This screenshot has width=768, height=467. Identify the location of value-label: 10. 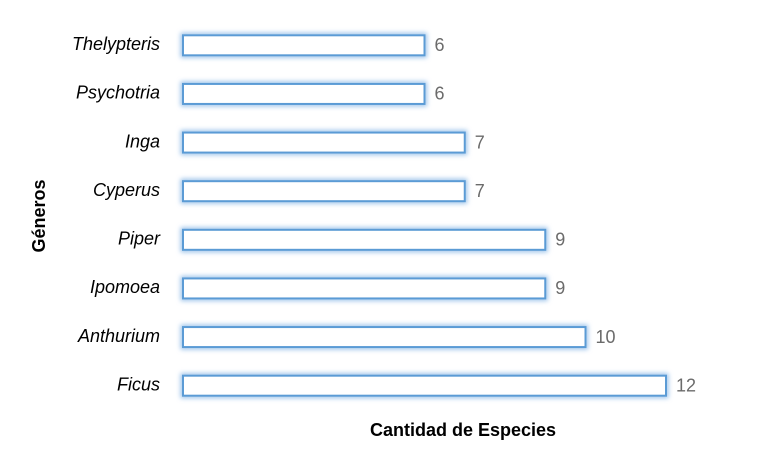
(606, 337).